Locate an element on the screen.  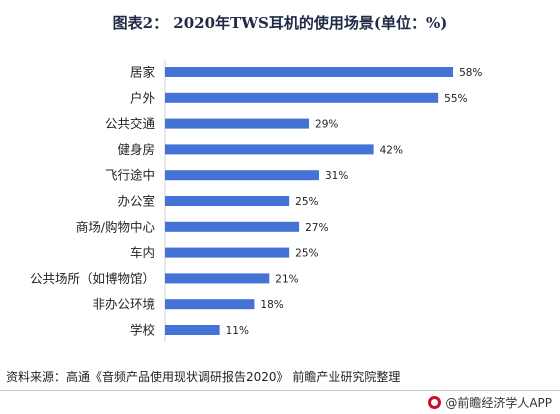
category-label: 公共交通 is located at coordinates (130, 123).